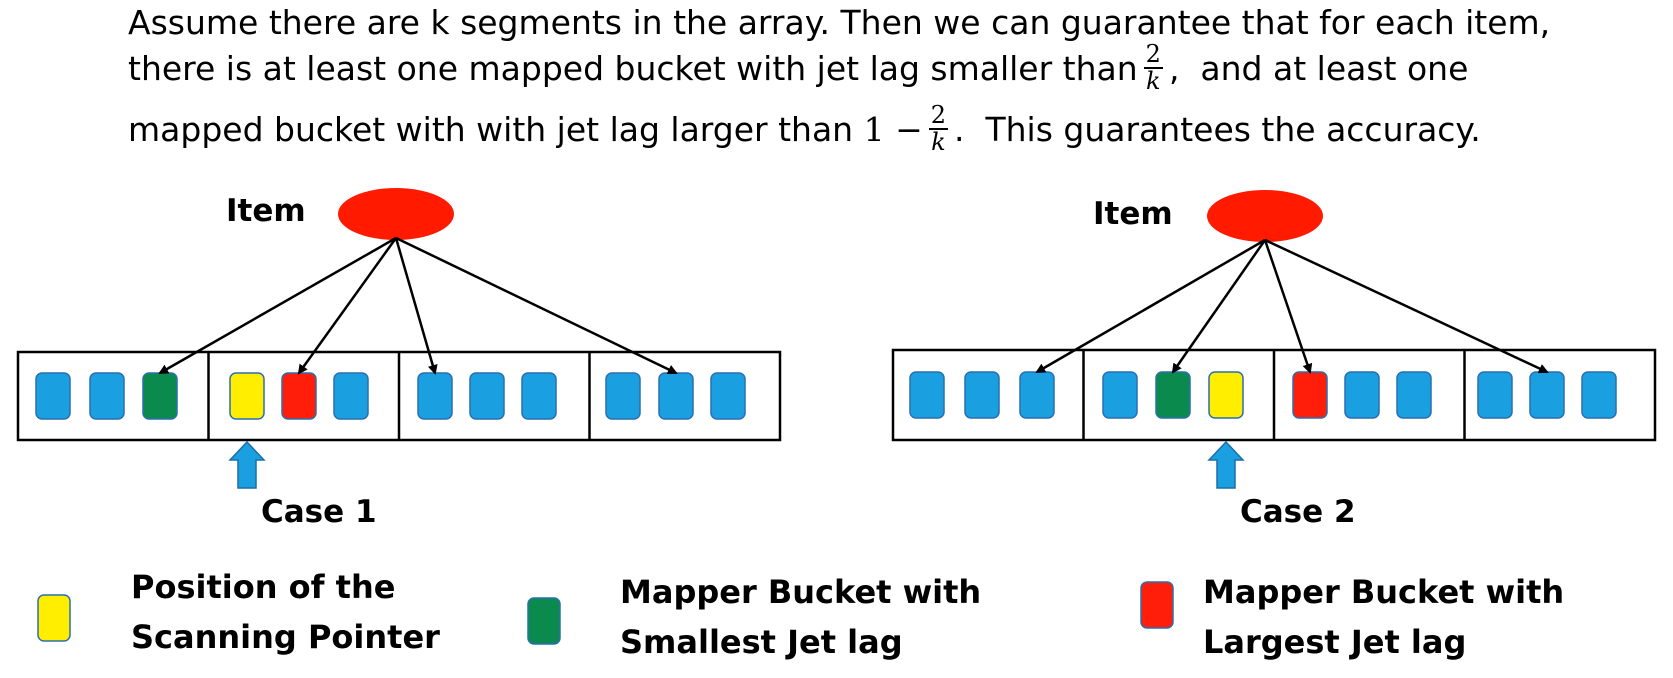 This screenshot has width=1673, height=678. What do you see at coordinates (544, 621) in the screenshot?
I see `legend-swatch-green` at bounding box center [544, 621].